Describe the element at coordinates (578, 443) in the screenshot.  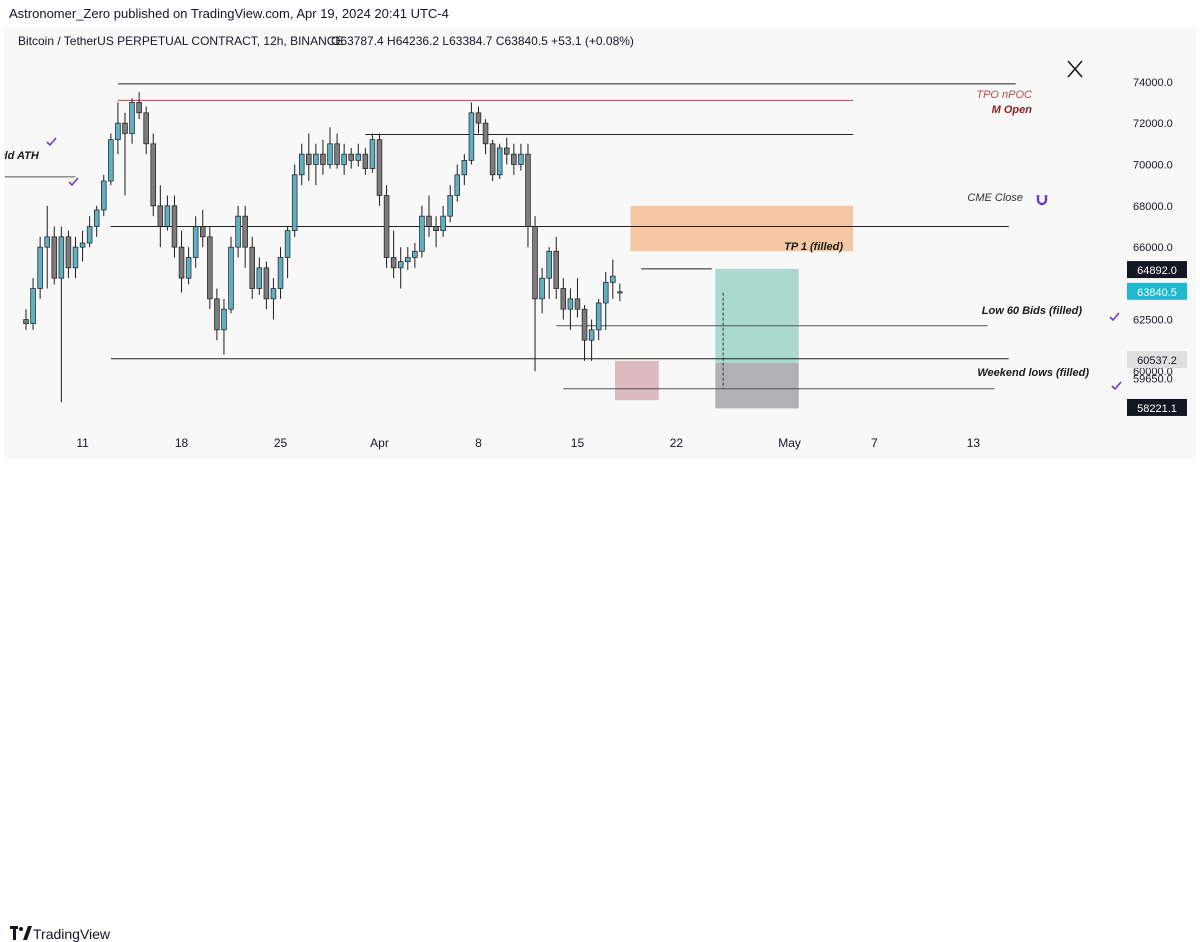
I see `x-tick-label: 15` at that location.